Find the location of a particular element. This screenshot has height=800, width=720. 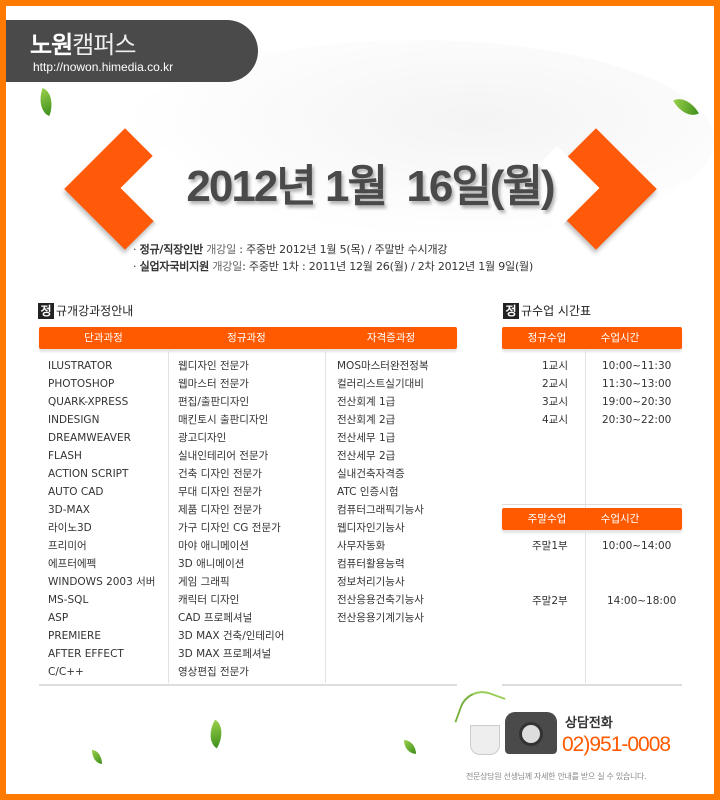

schedule-cell: 1교시 is located at coordinates (554, 366).